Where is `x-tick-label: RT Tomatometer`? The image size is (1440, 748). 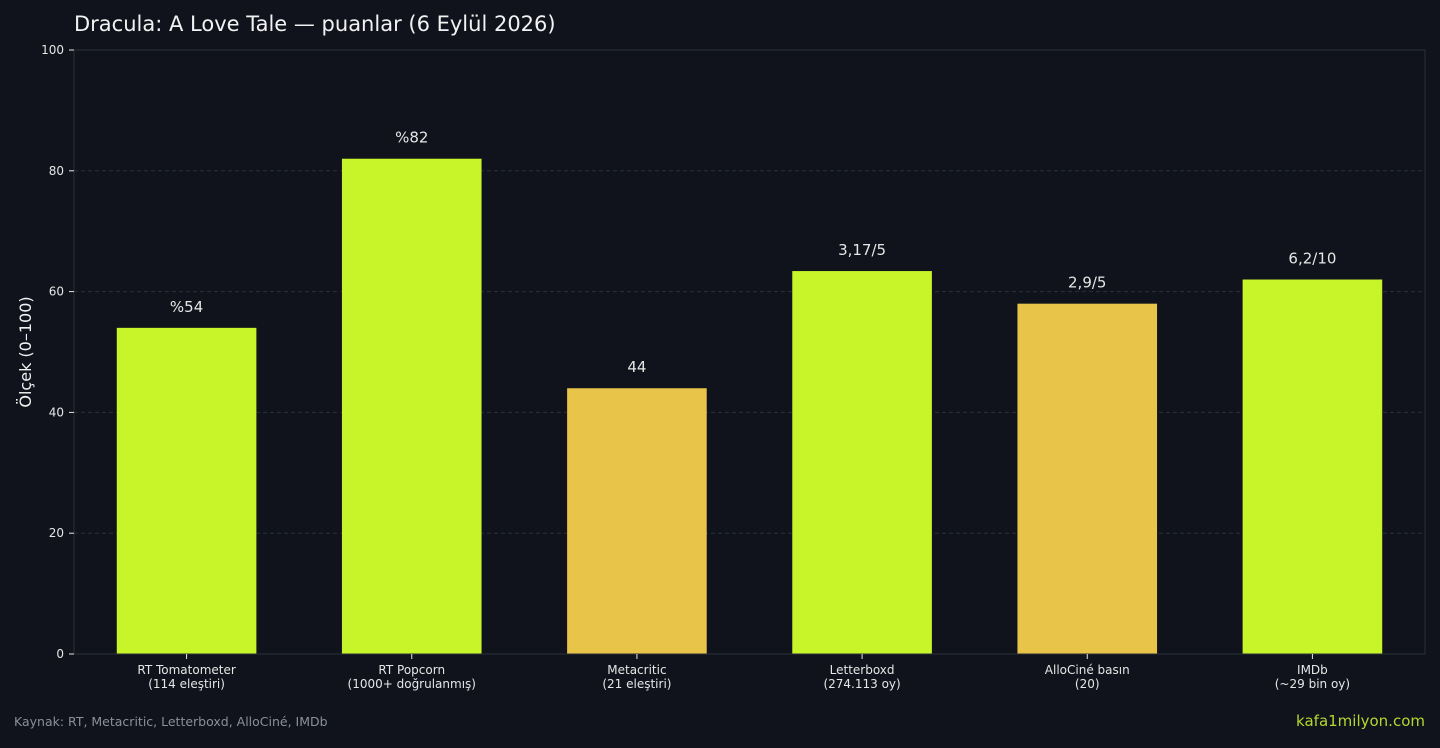 x-tick-label: RT Tomatometer is located at coordinates (186, 670).